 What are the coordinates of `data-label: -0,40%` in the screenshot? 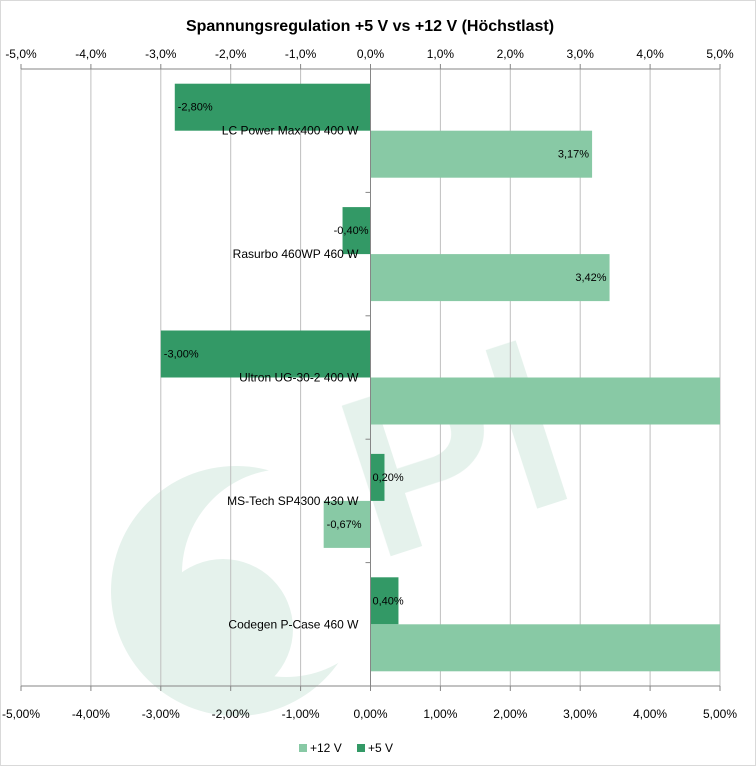 It's located at (351, 231).